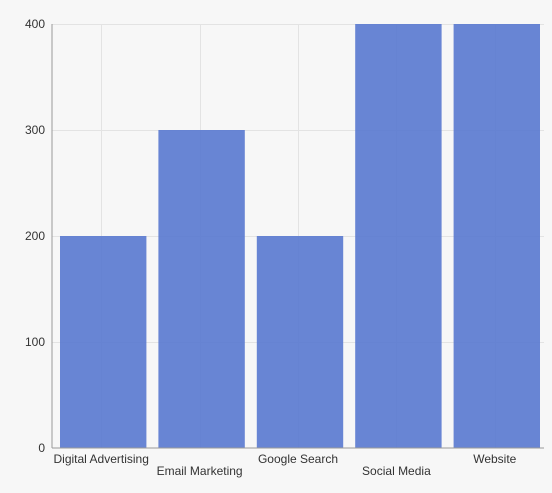 Image resolution: width=552 pixels, height=493 pixels. I want to click on bar-digital-advertising, so click(103, 342).